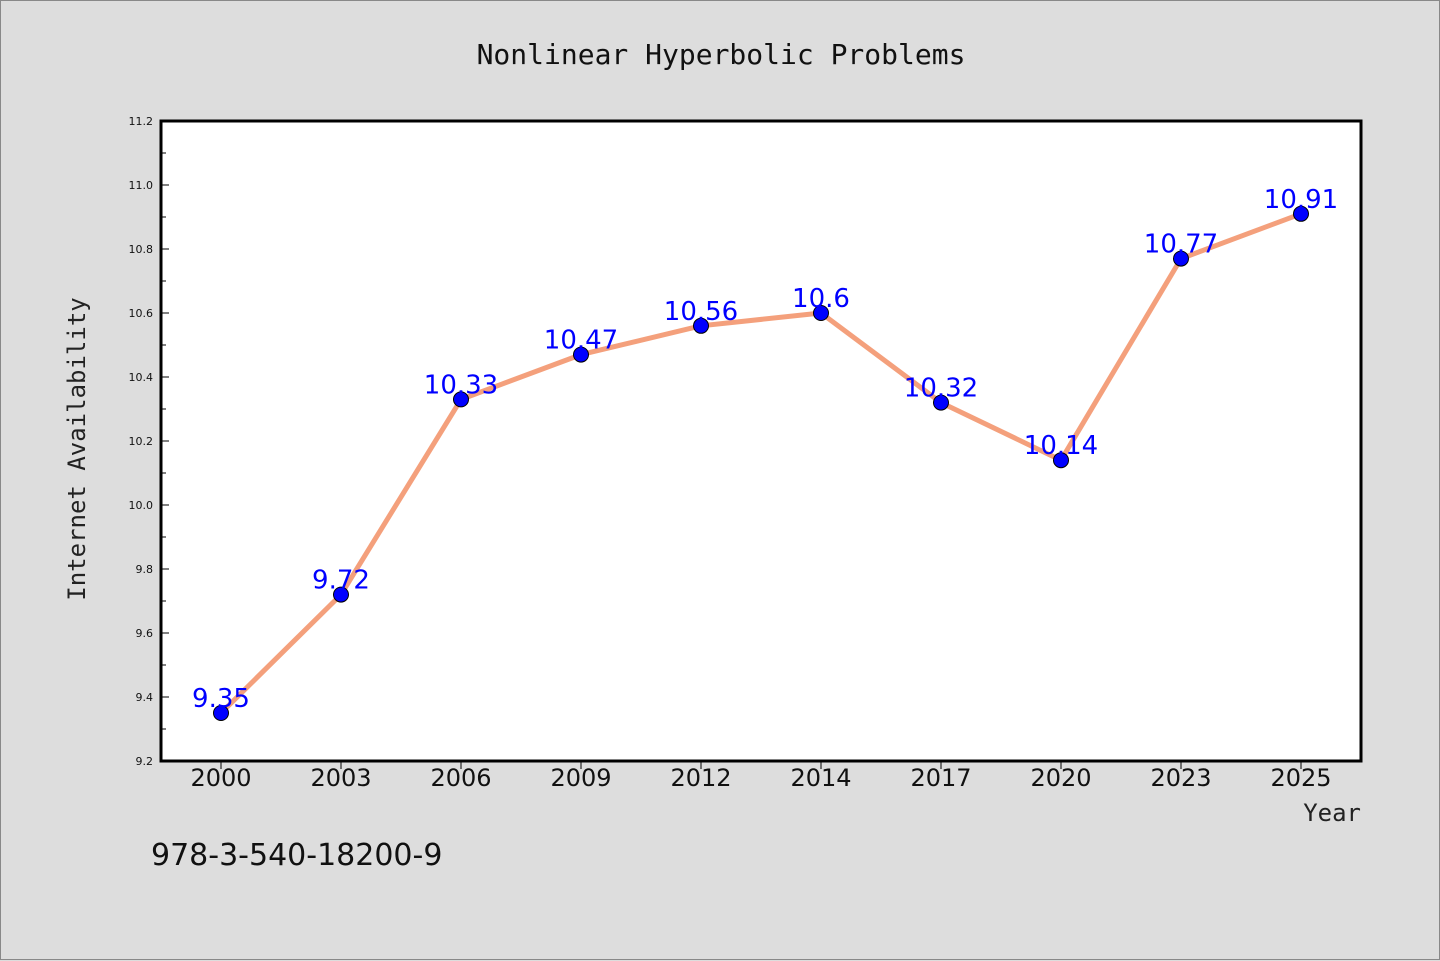 Image resolution: width=1440 pixels, height=961 pixels. What do you see at coordinates (941, 389) in the screenshot?
I see `data-label: 10.32` at bounding box center [941, 389].